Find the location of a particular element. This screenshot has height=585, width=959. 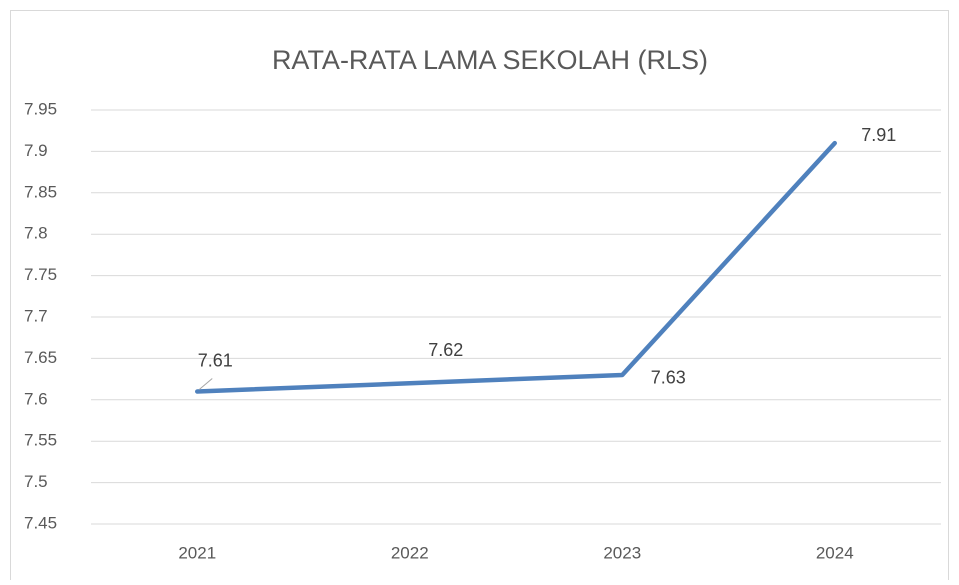

x-tick-label: 2022 is located at coordinates (410, 552).